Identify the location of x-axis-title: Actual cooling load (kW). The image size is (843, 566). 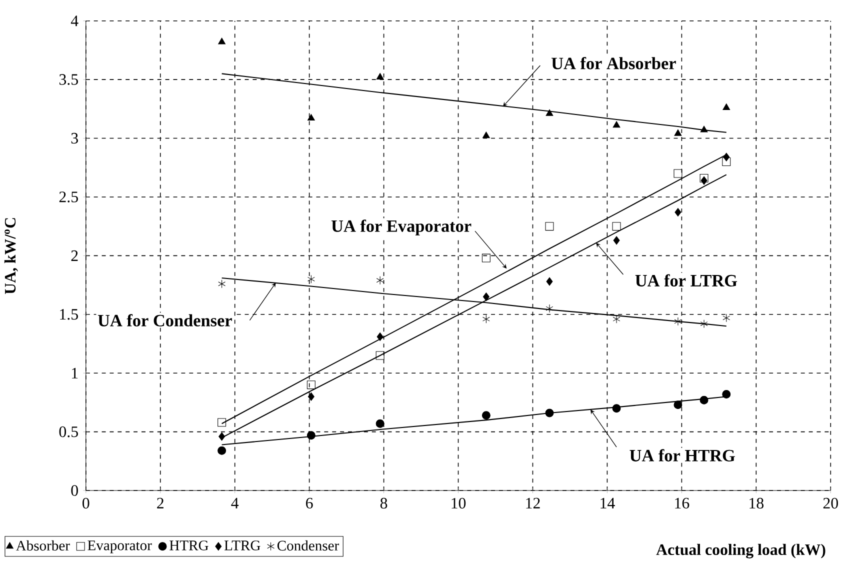
(741, 551).